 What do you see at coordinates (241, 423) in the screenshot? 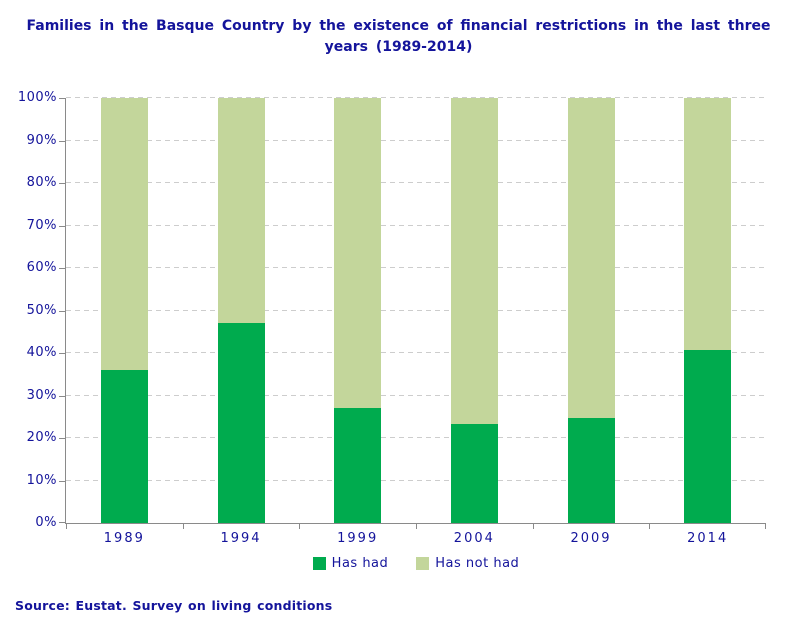
I see `bar-segment-has-had-1994` at bounding box center [241, 423].